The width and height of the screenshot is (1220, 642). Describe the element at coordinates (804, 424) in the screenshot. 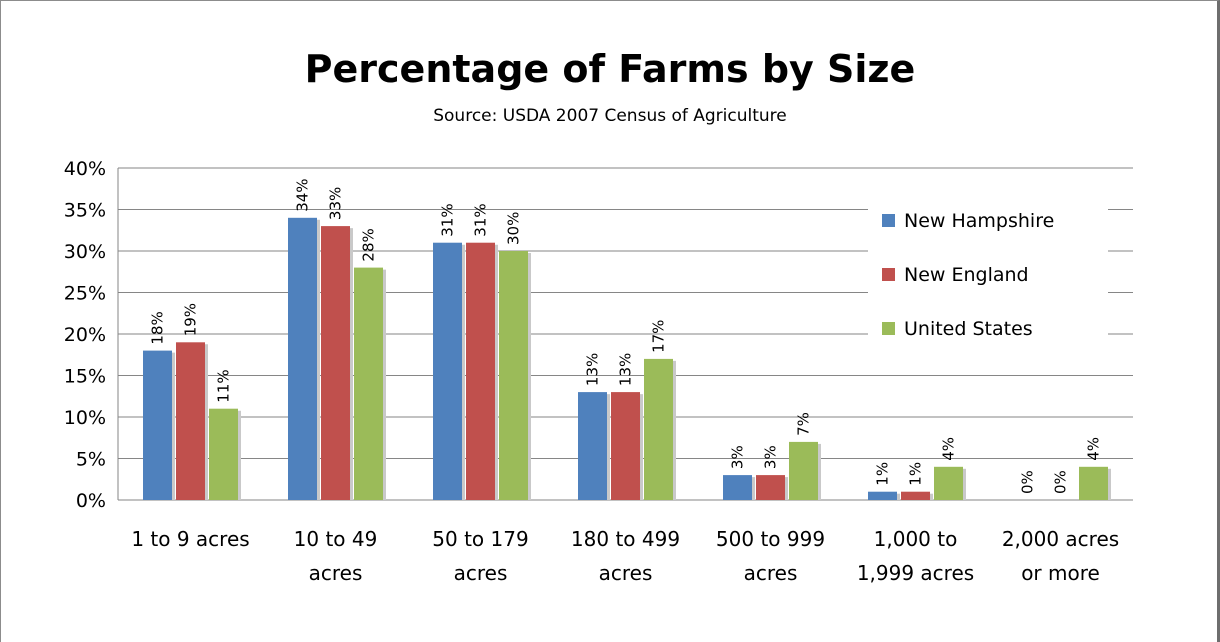

I see `data-label: 7%` at that location.